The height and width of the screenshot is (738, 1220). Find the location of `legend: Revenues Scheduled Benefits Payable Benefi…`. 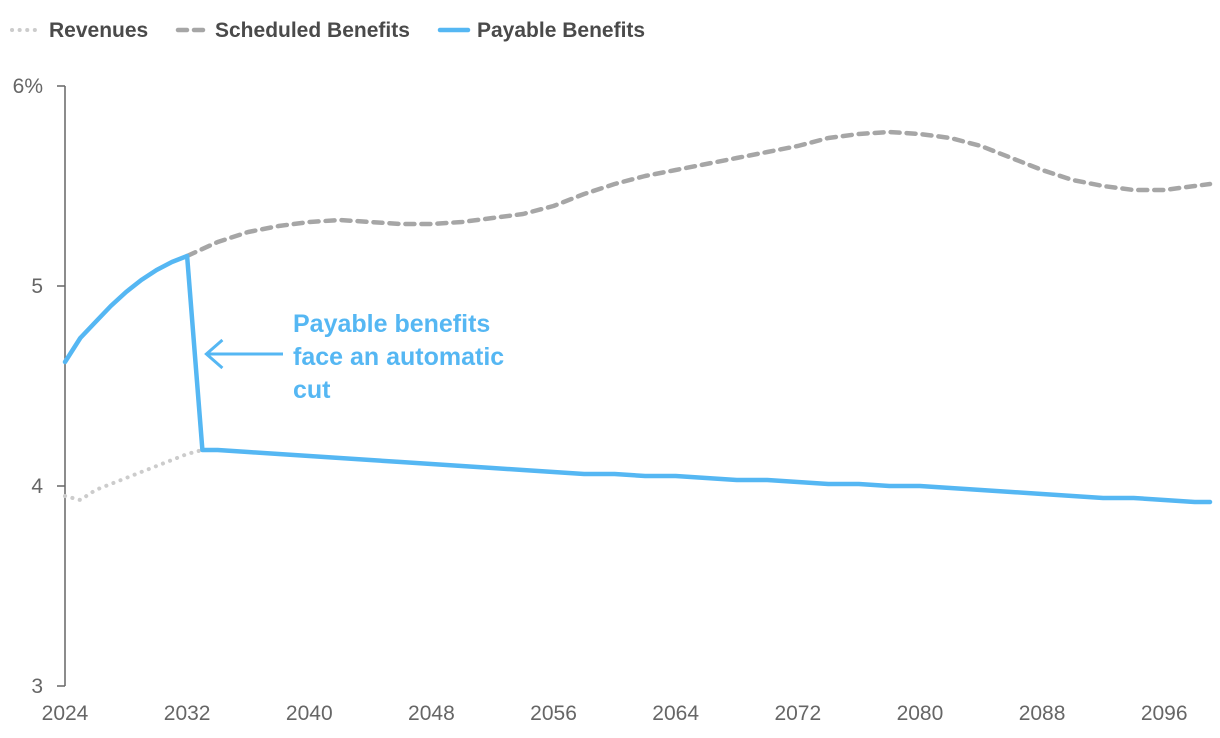

legend: Revenues Scheduled Benefits Payable Benefi… is located at coordinates (327, 30).